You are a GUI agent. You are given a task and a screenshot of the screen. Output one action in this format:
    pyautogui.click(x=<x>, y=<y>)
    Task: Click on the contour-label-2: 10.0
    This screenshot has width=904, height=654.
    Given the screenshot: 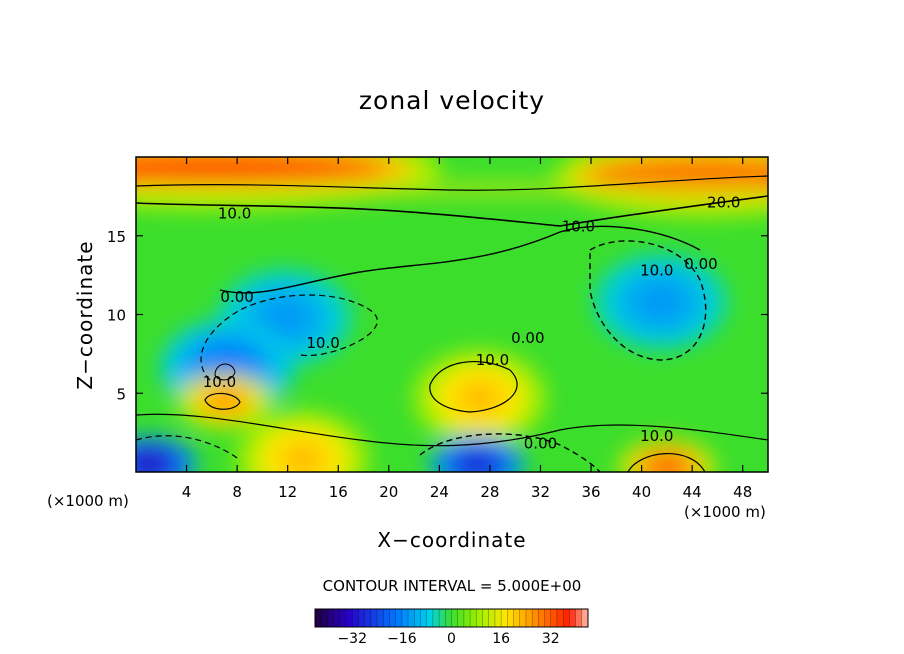 What is the action you would take?
    pyautogui.click(x=578, y=226)
    